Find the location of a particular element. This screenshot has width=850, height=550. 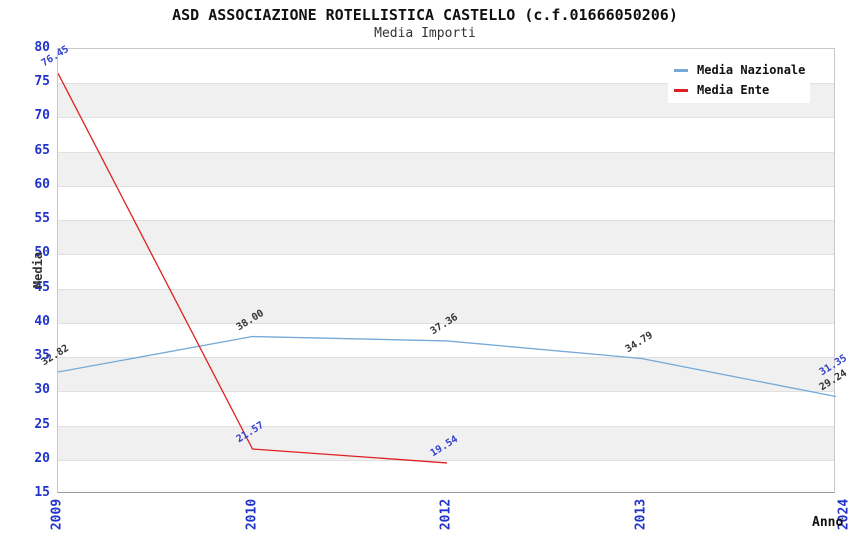

y-tick-label: 60 is located at coordinates (42, 184).